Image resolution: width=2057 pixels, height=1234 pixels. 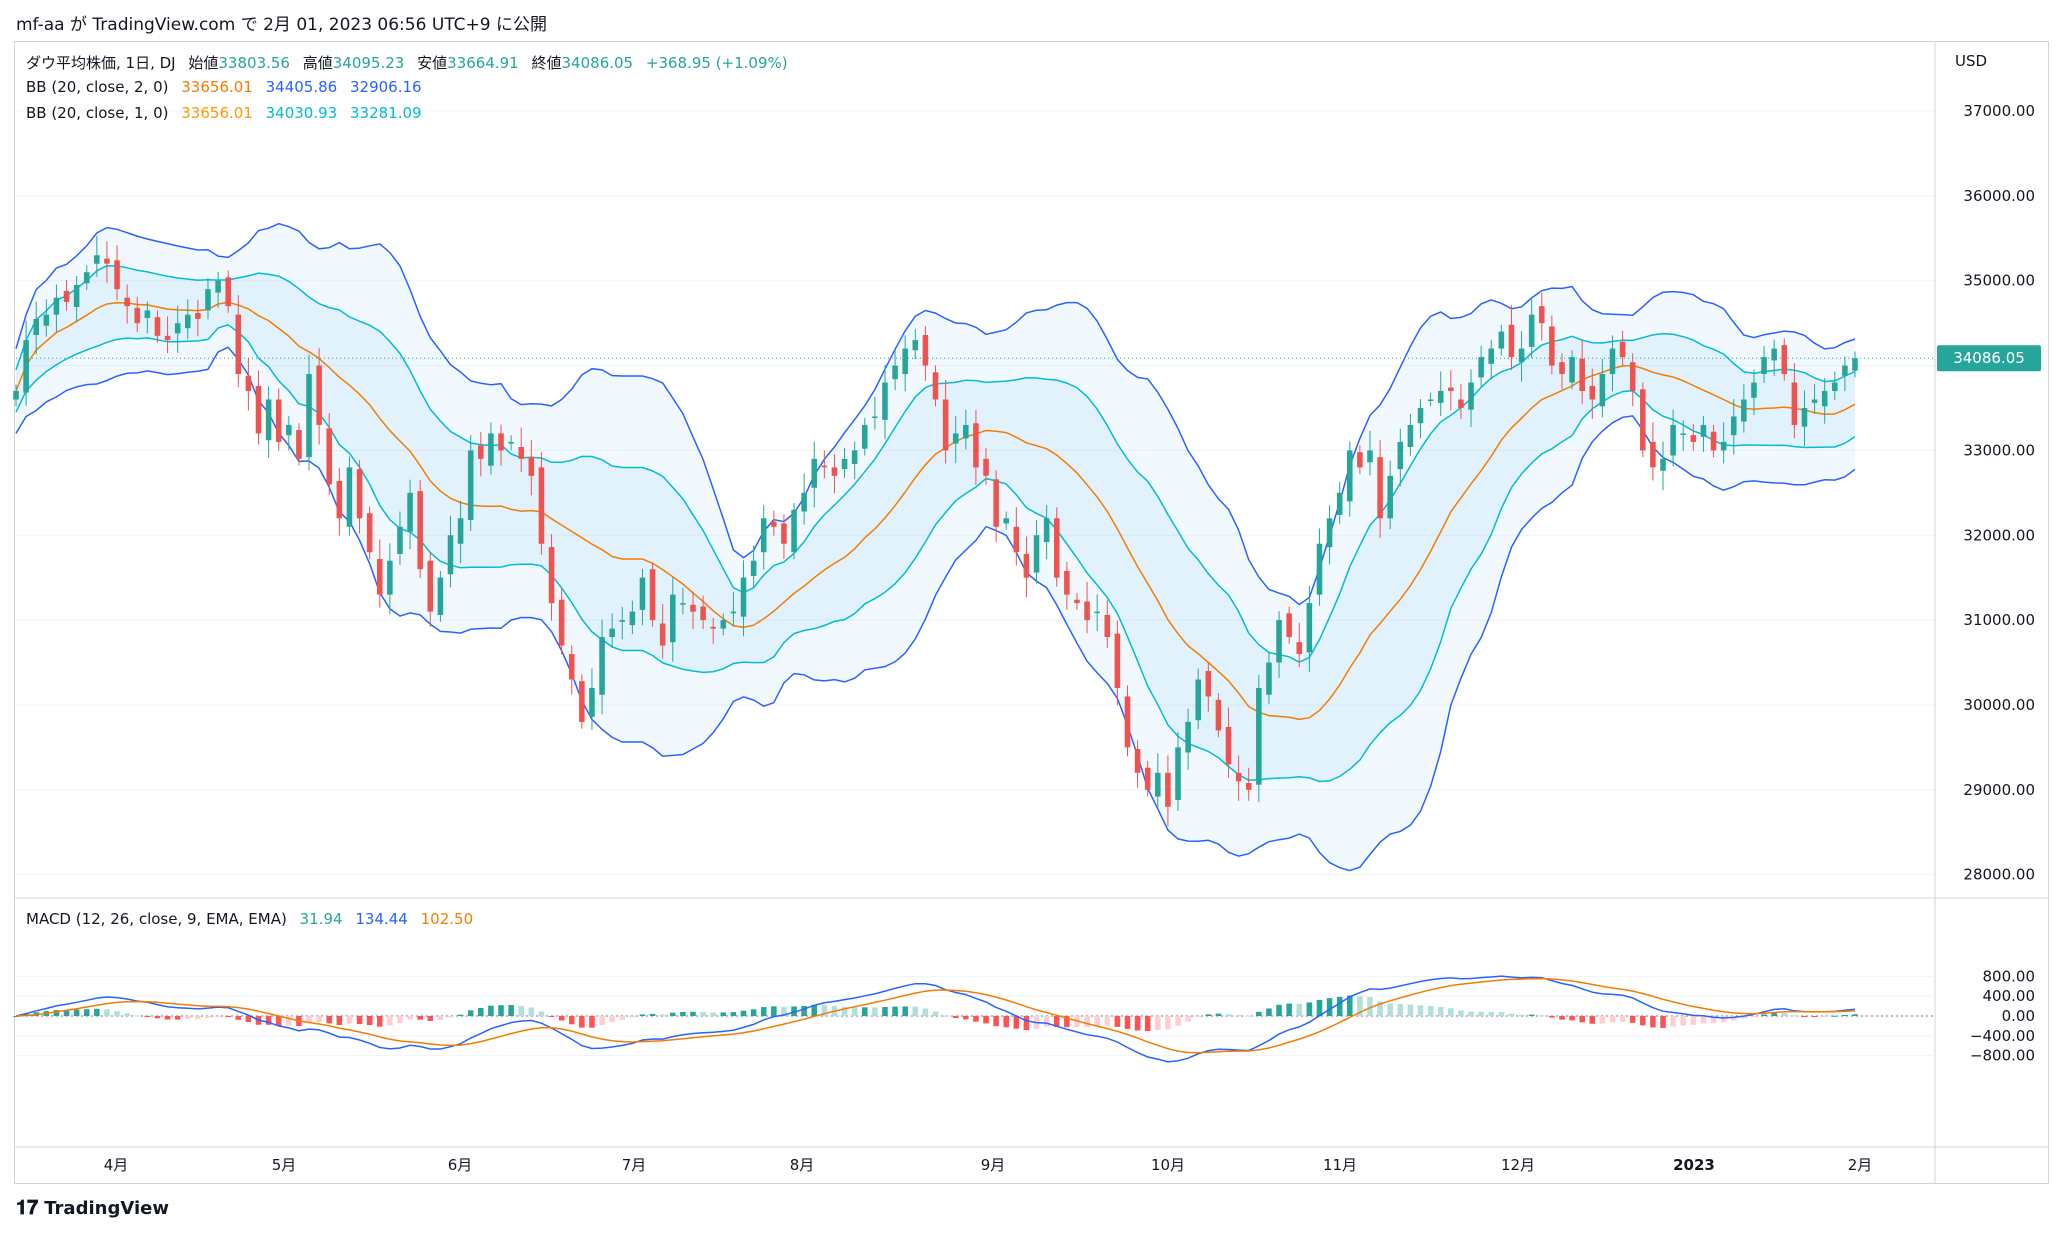 What do you see at coordinates (40, 25) in the screenshot?
I see `publisher-name: mf-aa` at bounding box center [40, 25].